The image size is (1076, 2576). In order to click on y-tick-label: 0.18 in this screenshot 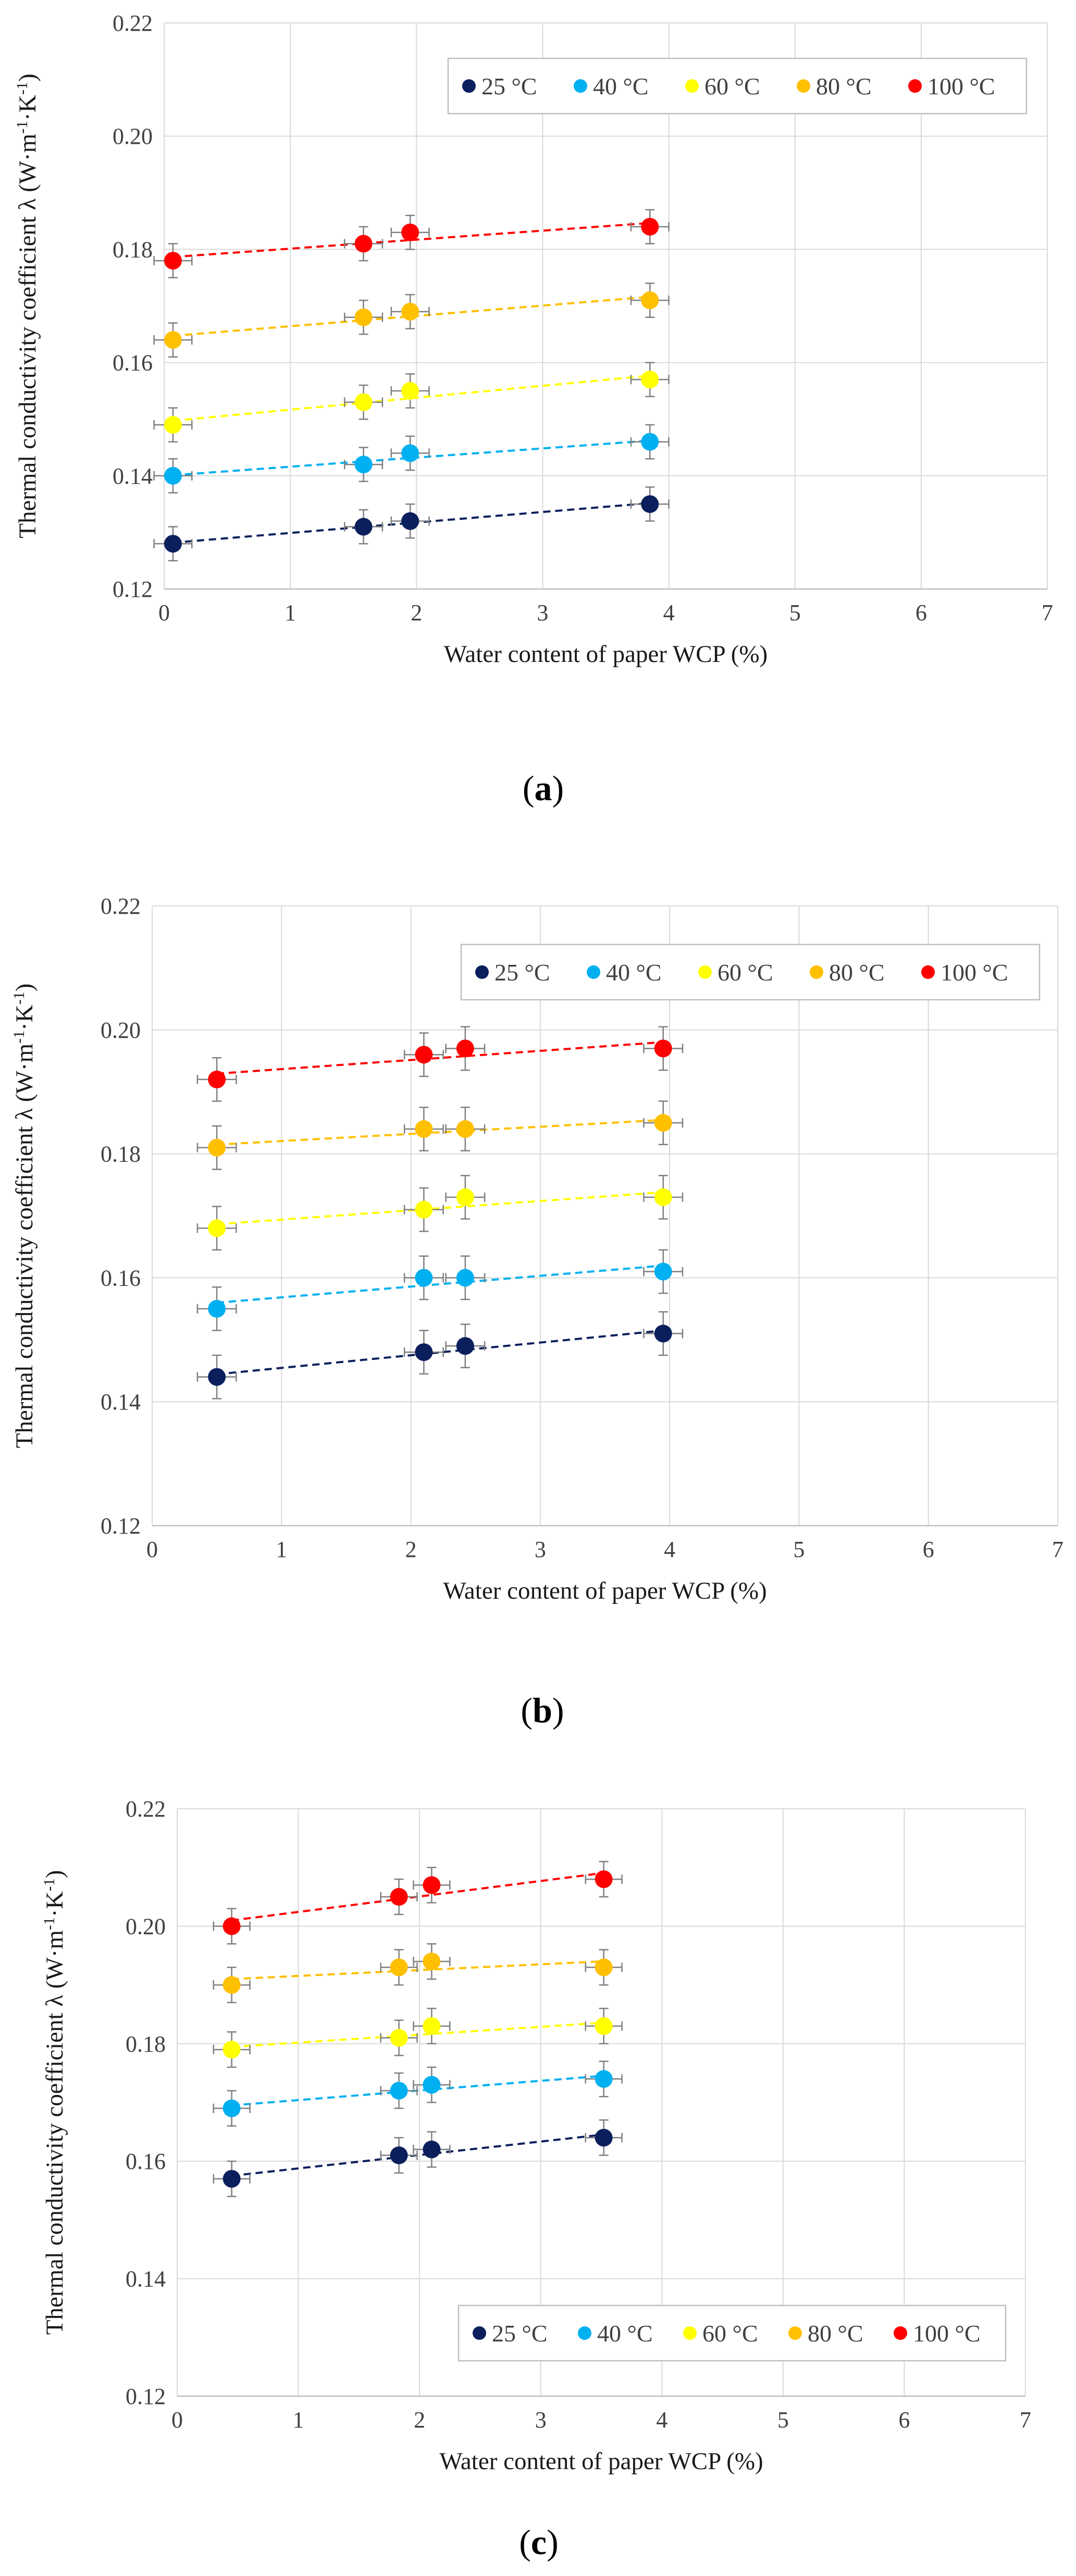, I will do `click(146, 2044)`.